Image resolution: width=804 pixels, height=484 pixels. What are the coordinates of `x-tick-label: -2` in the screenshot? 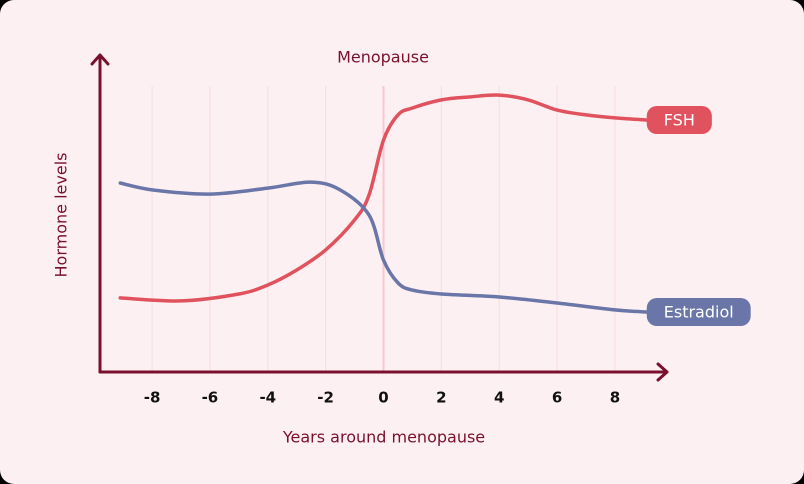 It's located at (325, 398).